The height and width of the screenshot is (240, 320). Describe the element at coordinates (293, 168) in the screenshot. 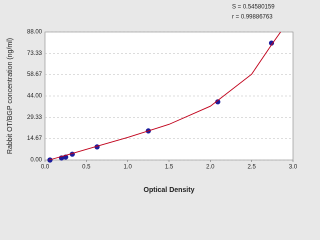

I see `x-tick-label: 3.0` at that location.